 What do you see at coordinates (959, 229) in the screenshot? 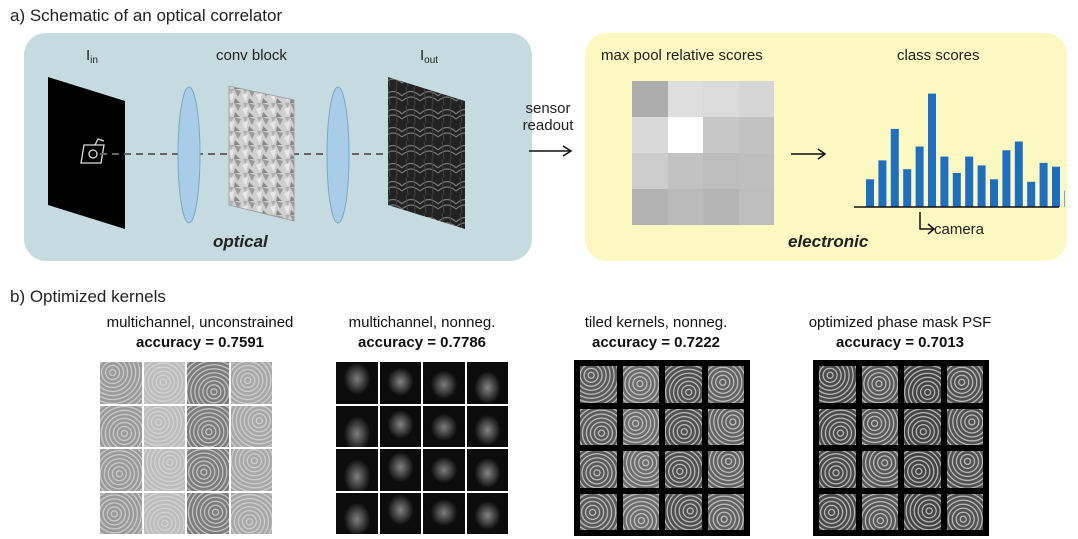
I see `camera-label: camera` at bounding box center [959, 229].